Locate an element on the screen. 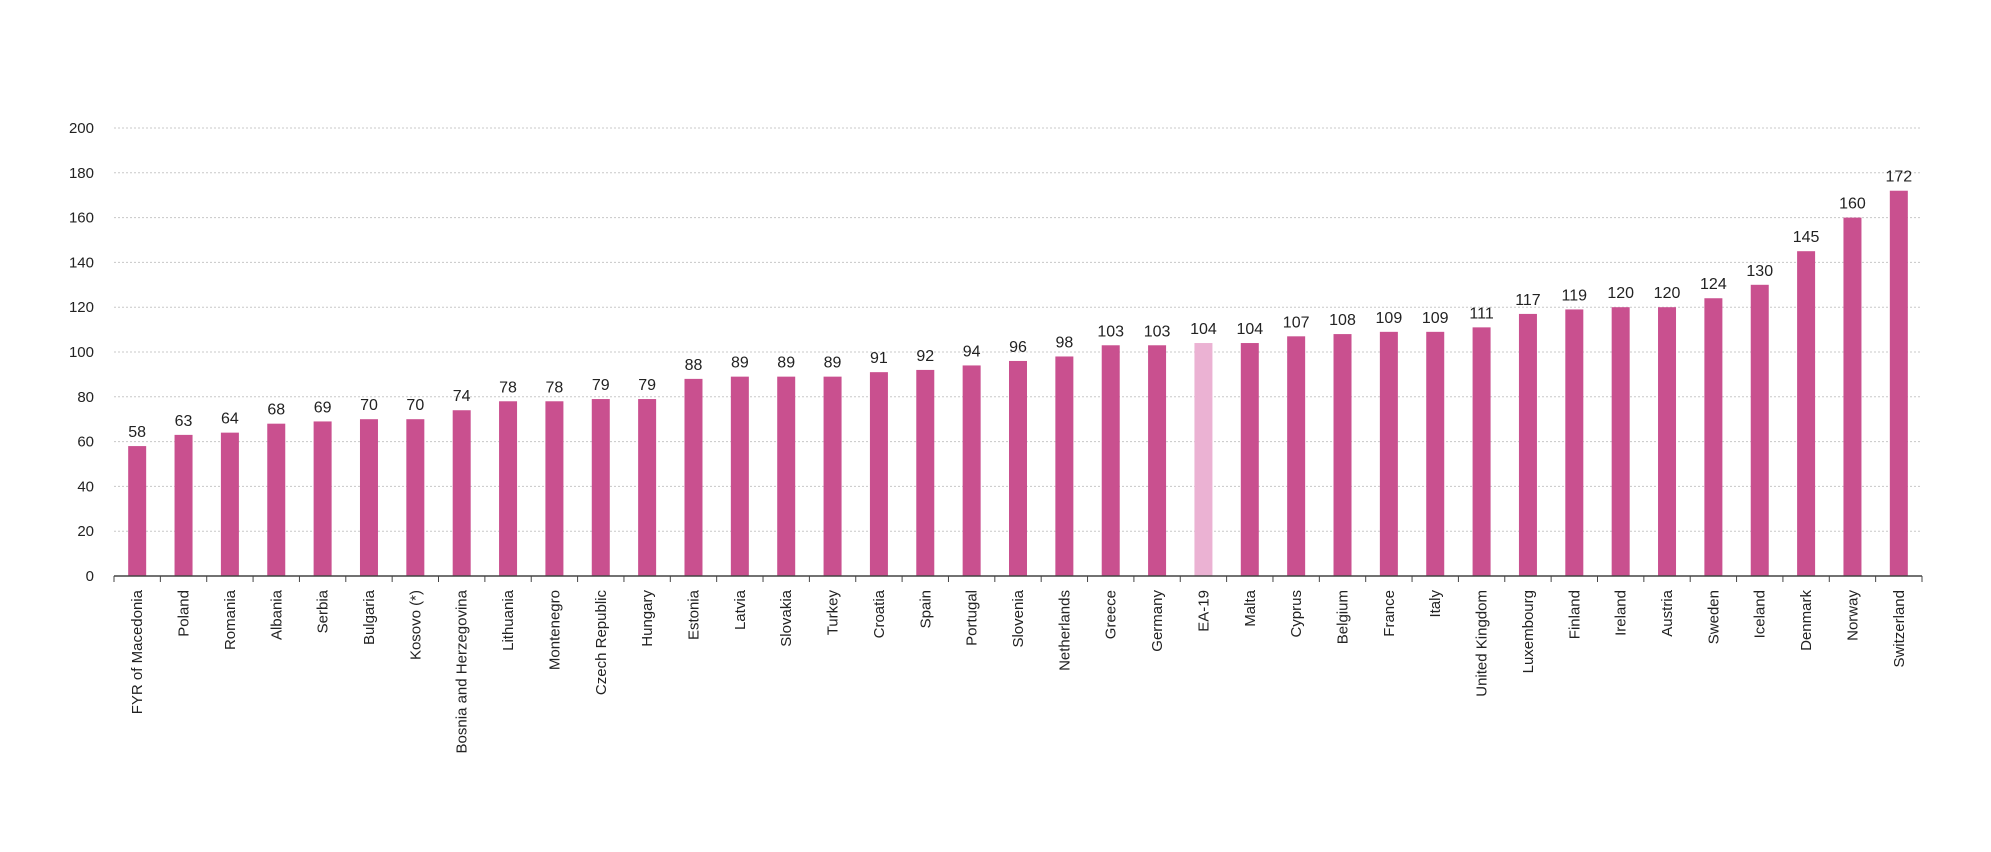 This screenshot has width=1991, height=852. x-tick-label: EA-19 is located at coordinates (1203, 611).